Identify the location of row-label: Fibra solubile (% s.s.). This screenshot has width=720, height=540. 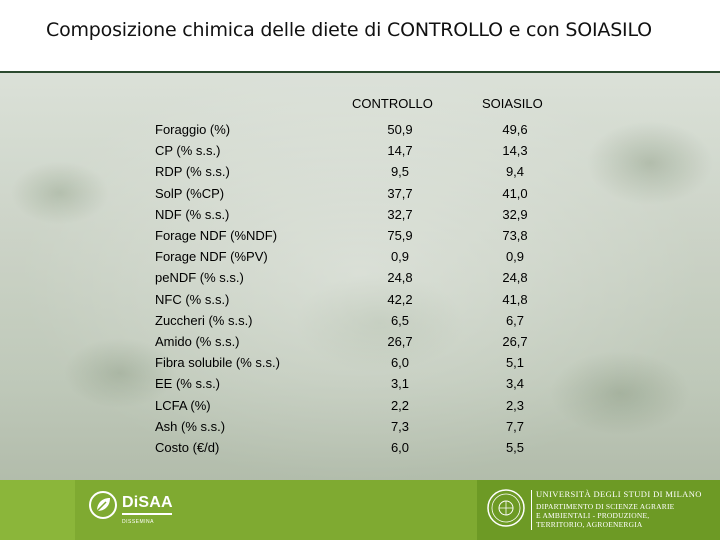
(217, 363).